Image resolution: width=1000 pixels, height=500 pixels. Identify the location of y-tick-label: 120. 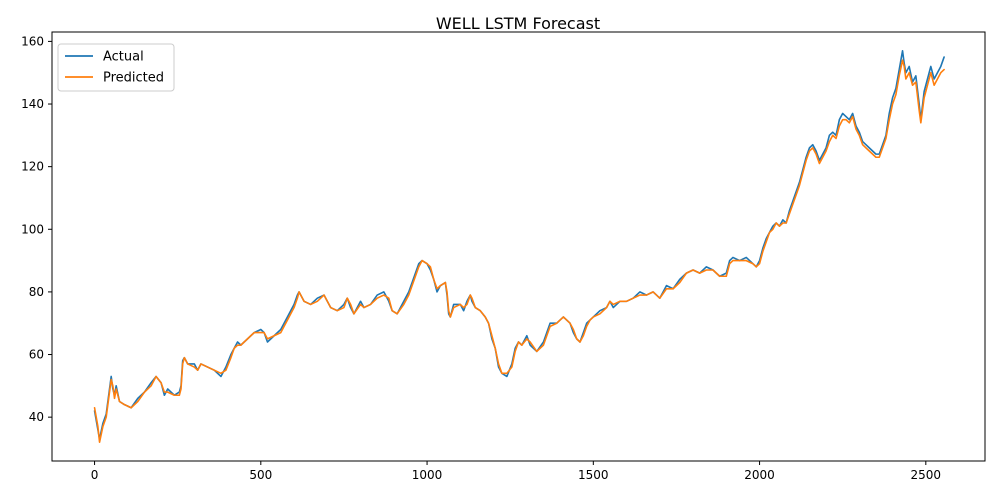
(32, 167).